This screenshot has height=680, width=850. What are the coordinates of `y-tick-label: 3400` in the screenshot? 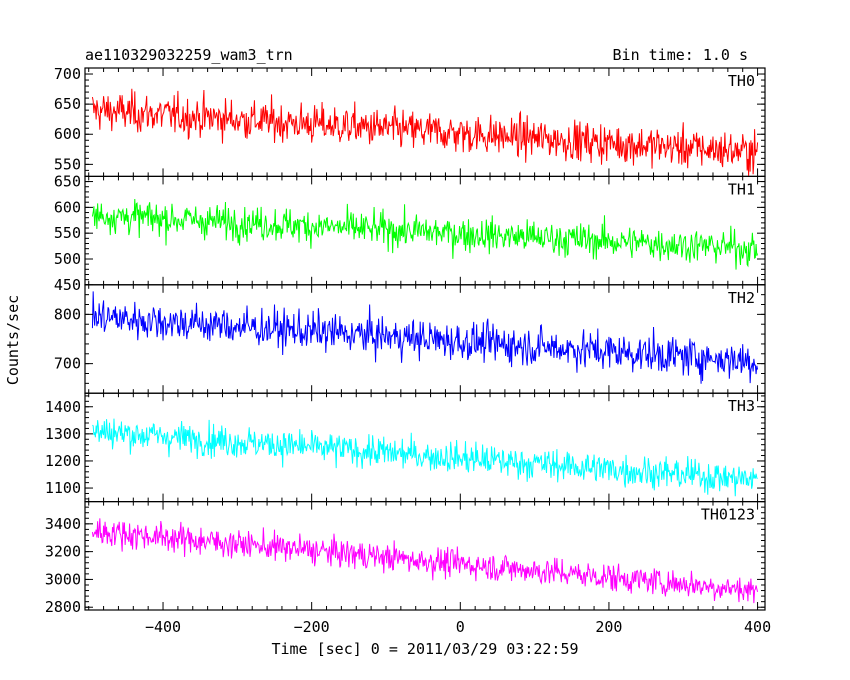 It's located at (63, 524).